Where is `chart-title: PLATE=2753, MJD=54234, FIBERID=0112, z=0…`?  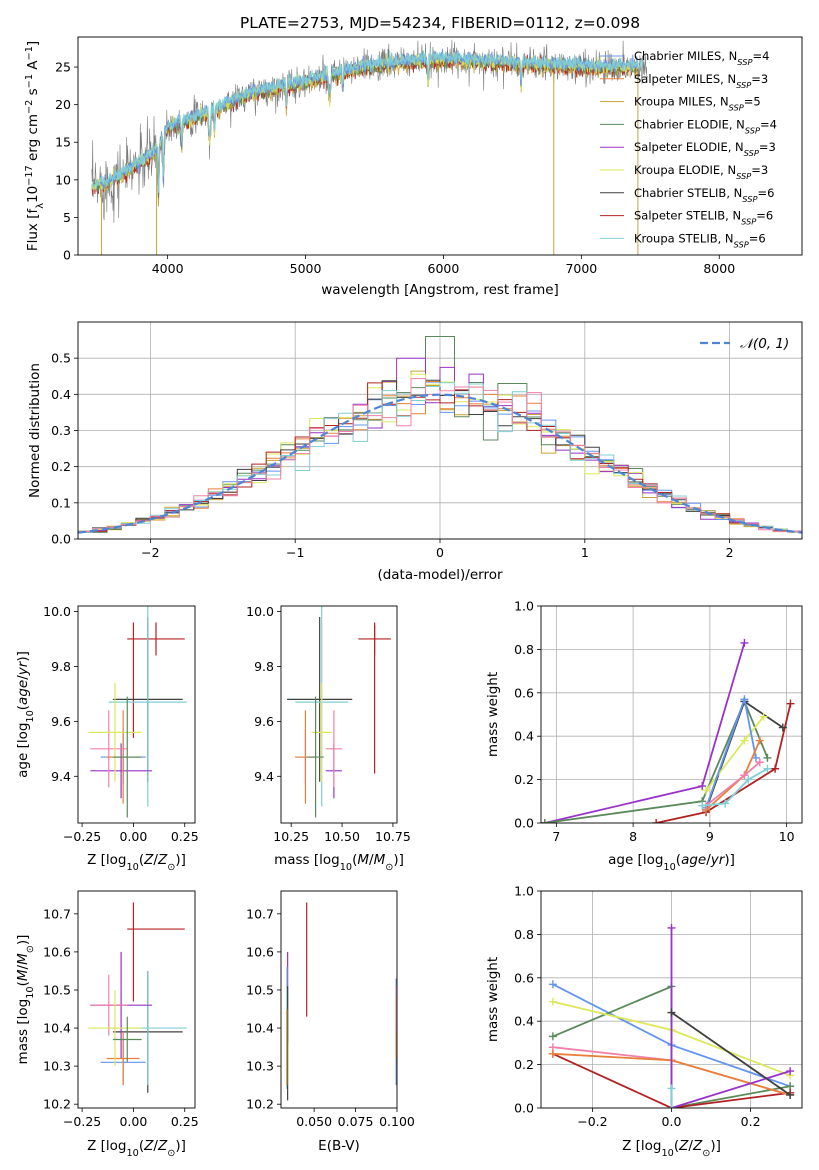 chart-title: PLATE=2753, MJD=54234, FIBERID=0112, z=0… is located at coordinates (440, 23).